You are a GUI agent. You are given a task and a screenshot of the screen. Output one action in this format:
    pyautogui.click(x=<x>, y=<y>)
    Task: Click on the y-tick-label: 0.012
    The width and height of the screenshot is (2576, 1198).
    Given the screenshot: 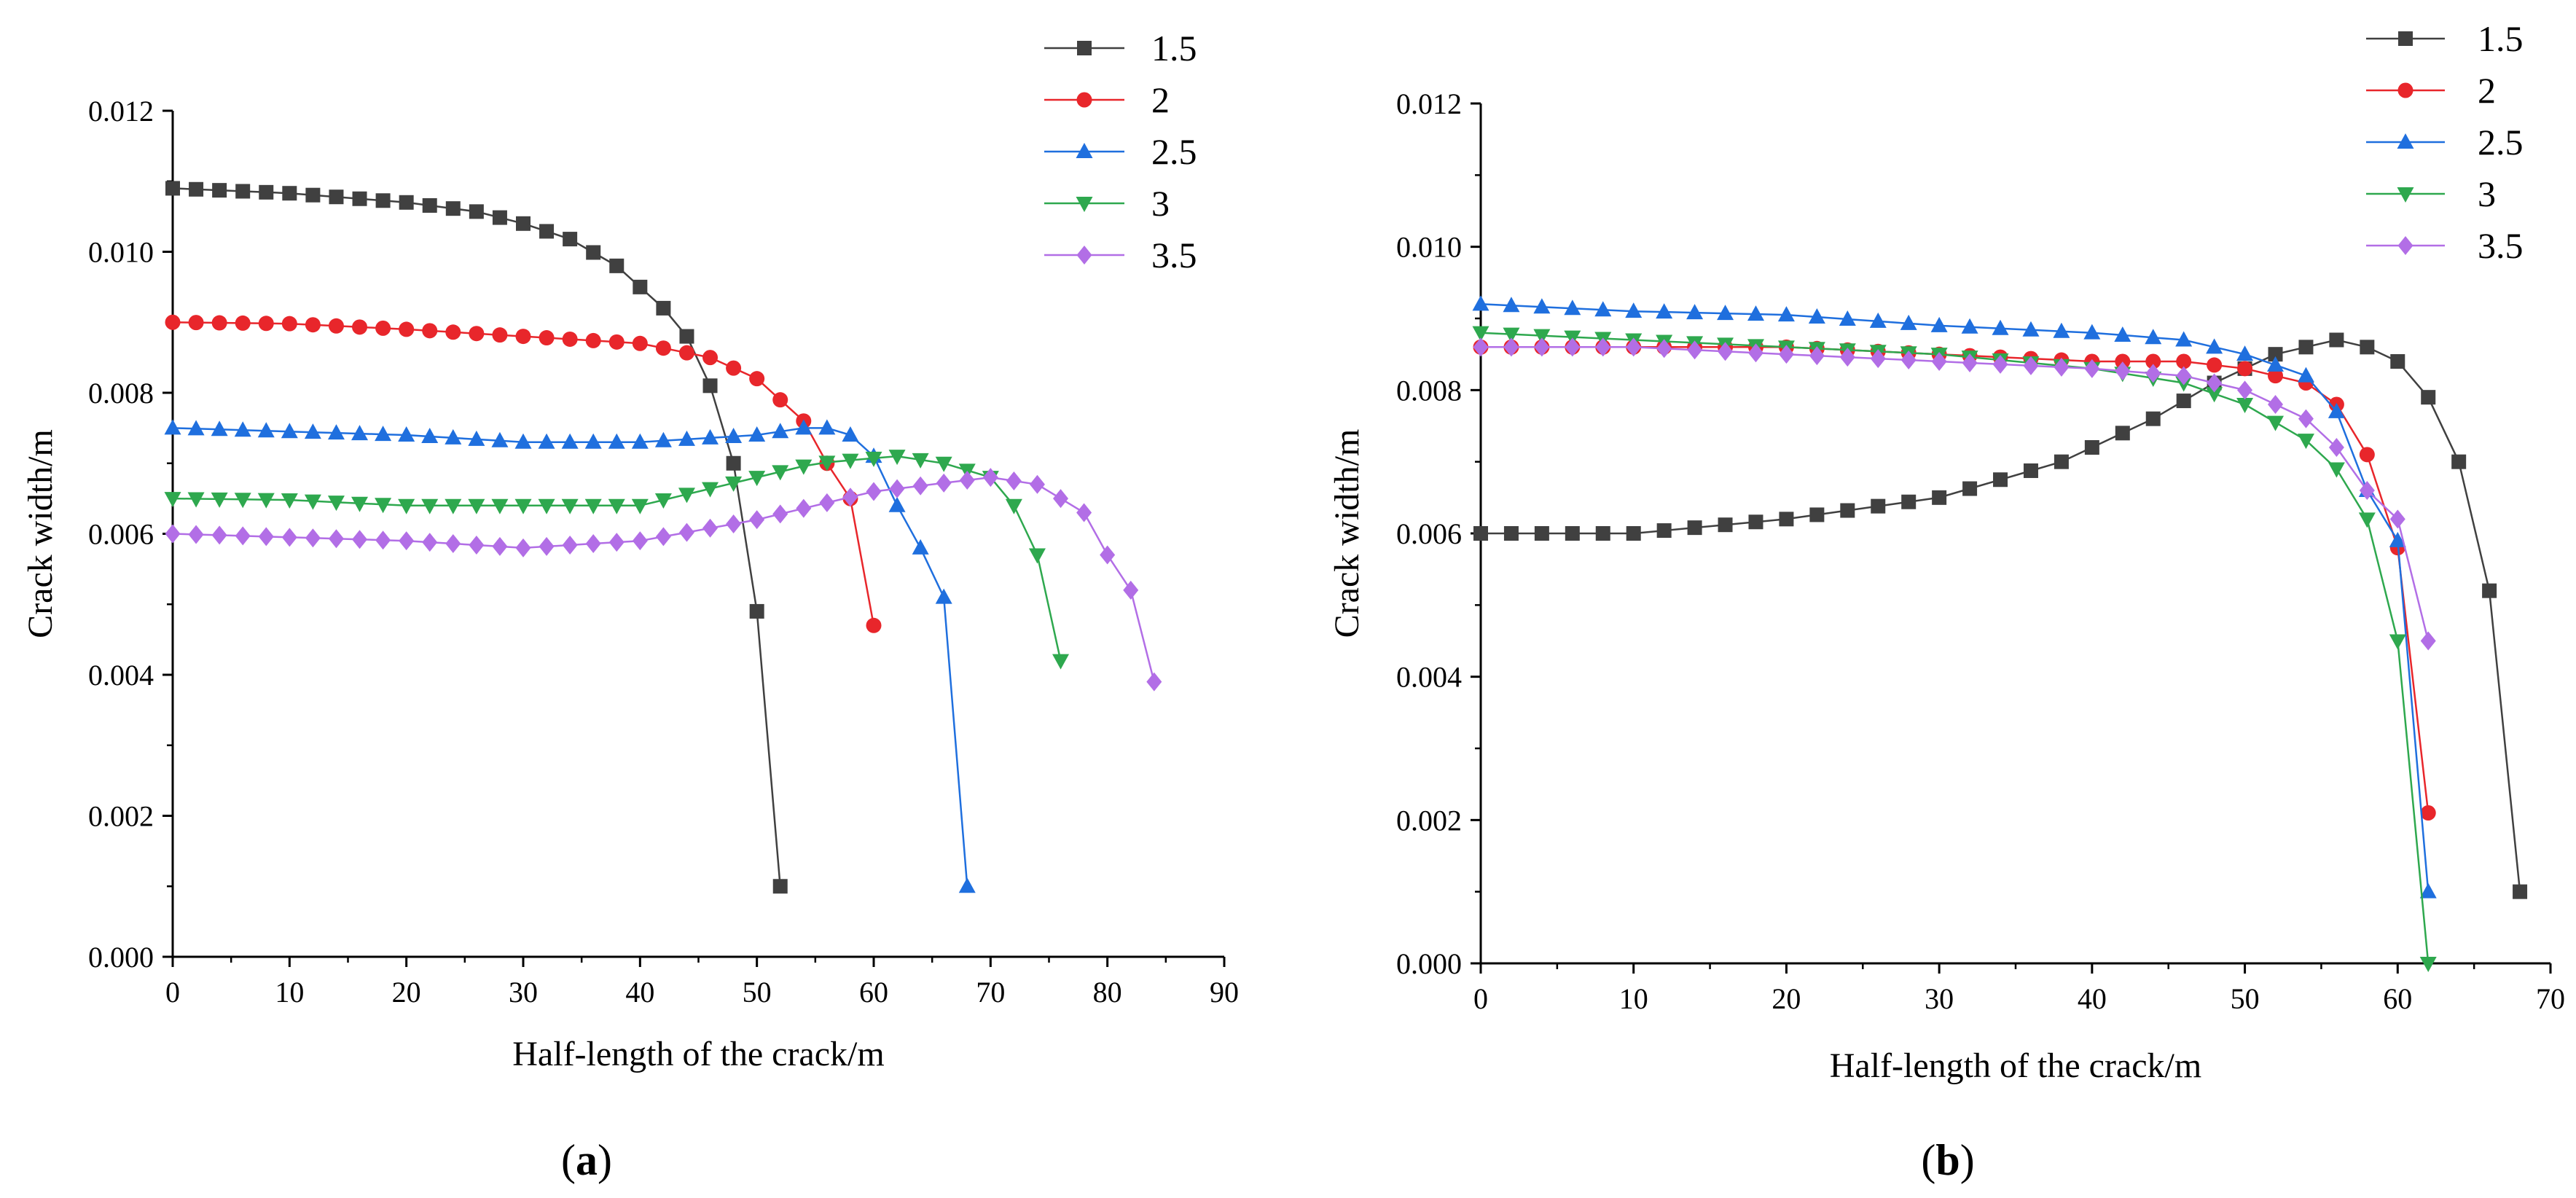 What is the action you would take?
    pyautogui.click(x=121, y=111)
    